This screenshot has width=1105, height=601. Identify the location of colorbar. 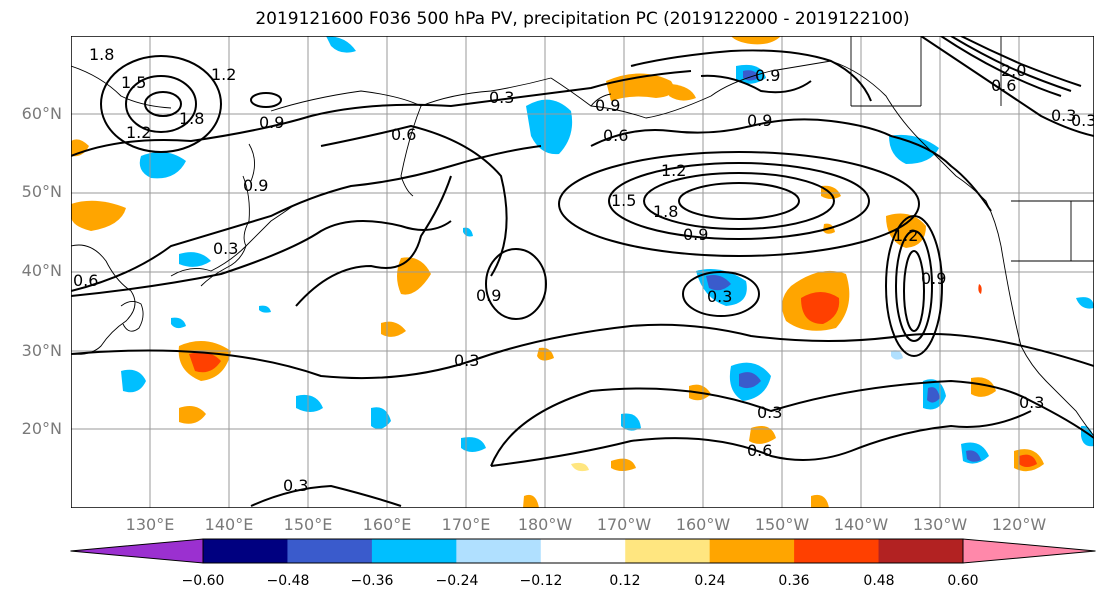
(583, 551).